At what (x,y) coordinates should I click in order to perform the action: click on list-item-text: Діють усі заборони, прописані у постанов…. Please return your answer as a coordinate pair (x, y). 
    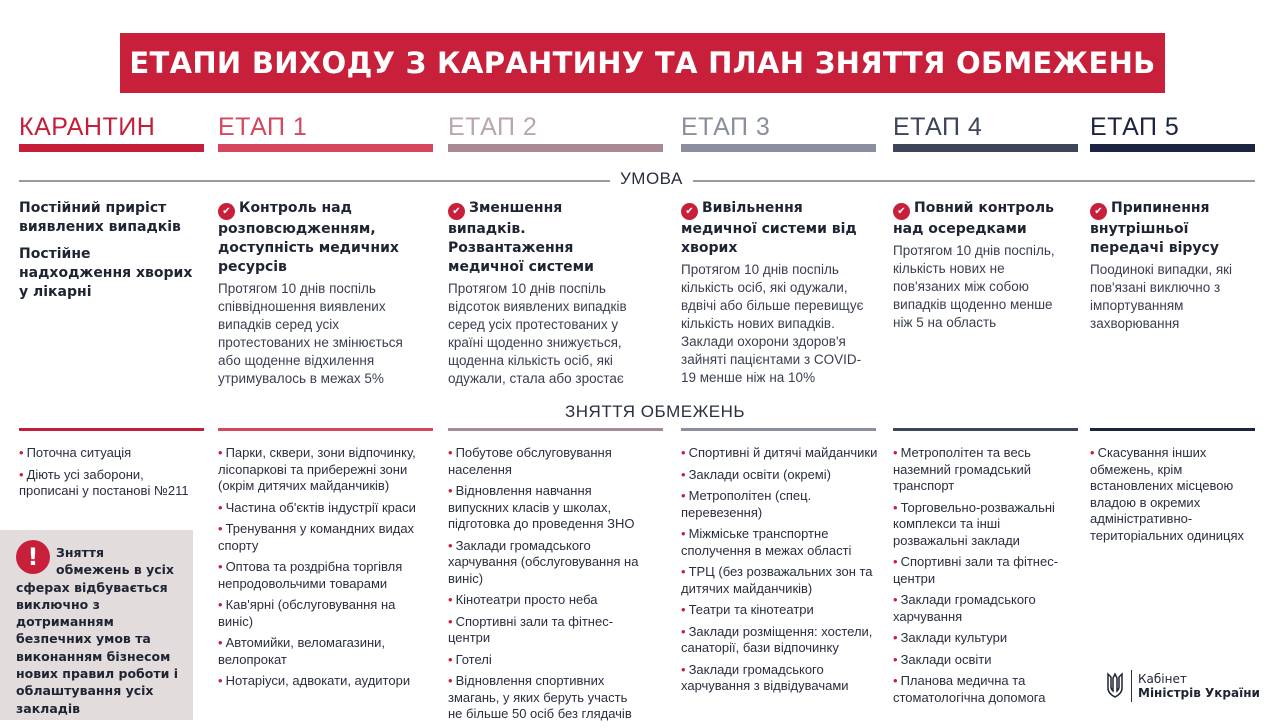
    Looking at the image, I should click on (104, 482).